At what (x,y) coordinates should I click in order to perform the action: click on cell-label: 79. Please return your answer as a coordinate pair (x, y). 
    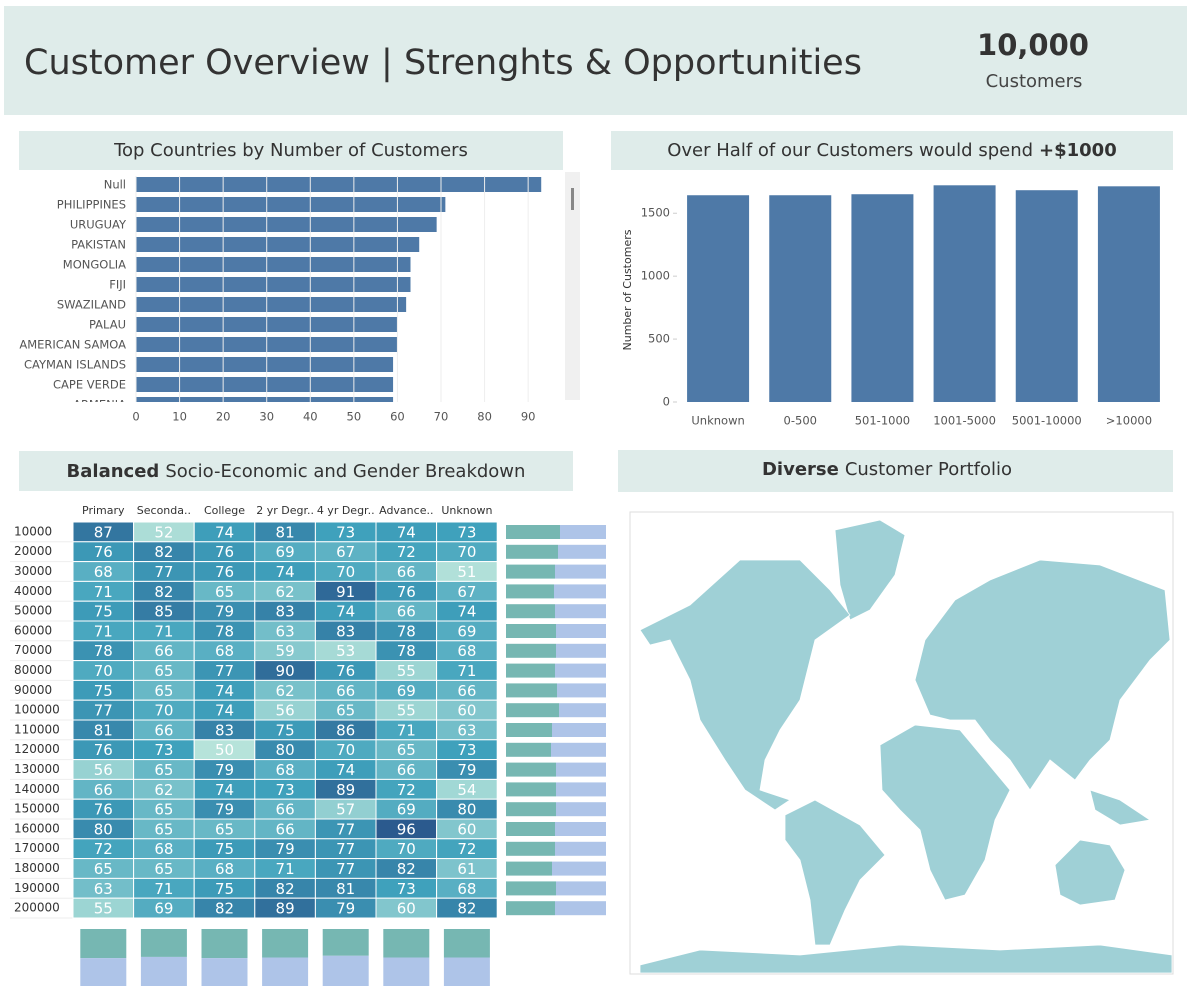
    Looking at the image, I should click on (224, 612).